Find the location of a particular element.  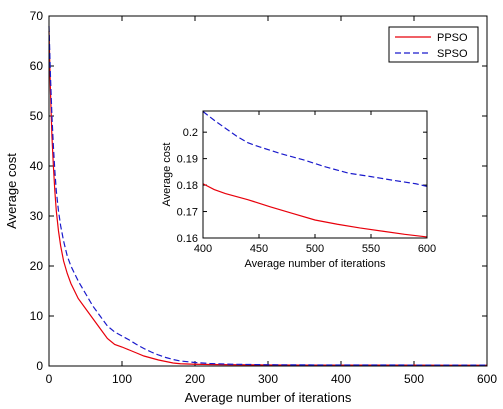

x-tick-label: 600 is located at coordinates (487, 379).